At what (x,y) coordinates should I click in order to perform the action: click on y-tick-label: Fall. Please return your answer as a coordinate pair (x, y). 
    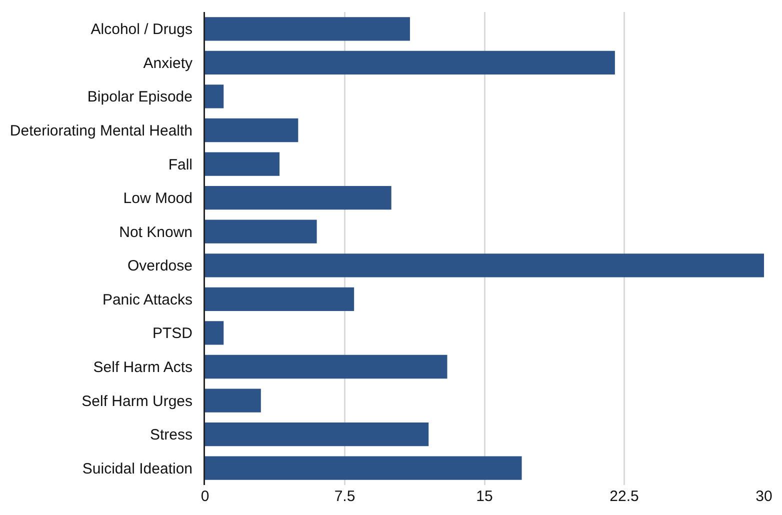
    Looking at the image, I should click on (180, 165).